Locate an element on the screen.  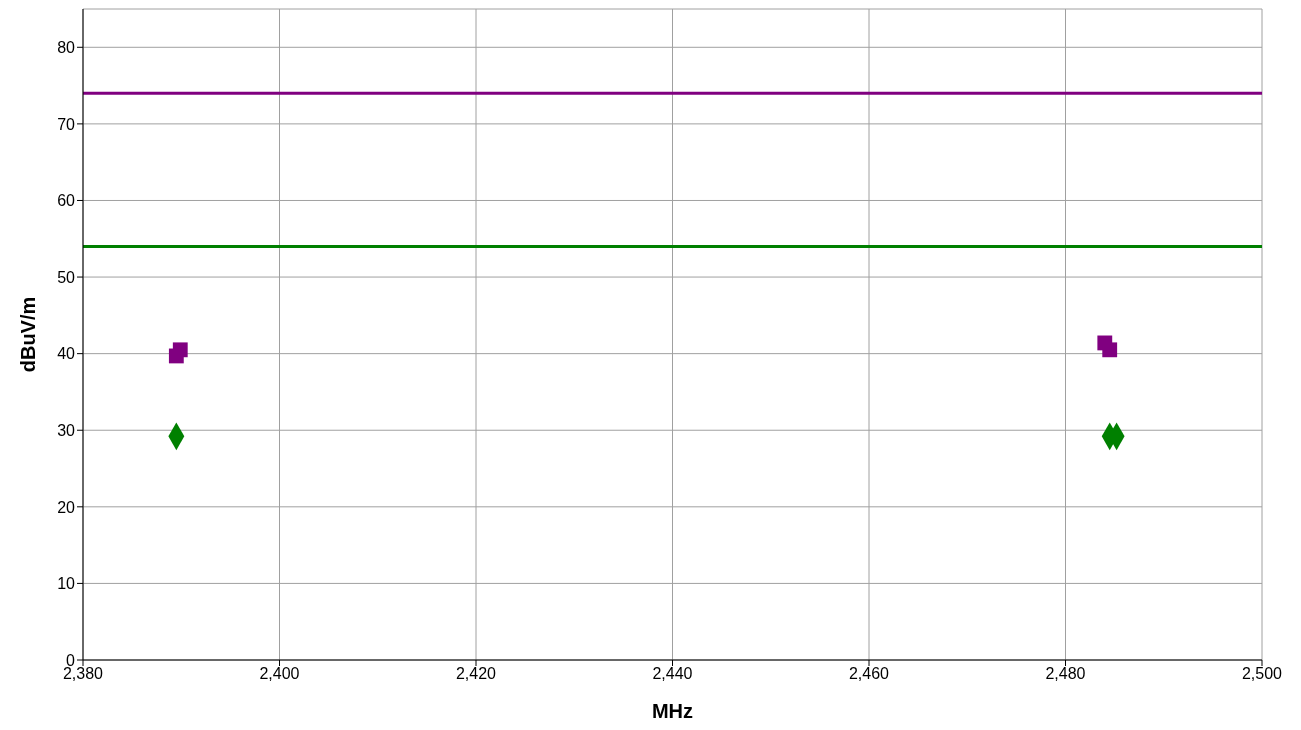
y-tick-label: 60 is located at coordinates (66, 201).